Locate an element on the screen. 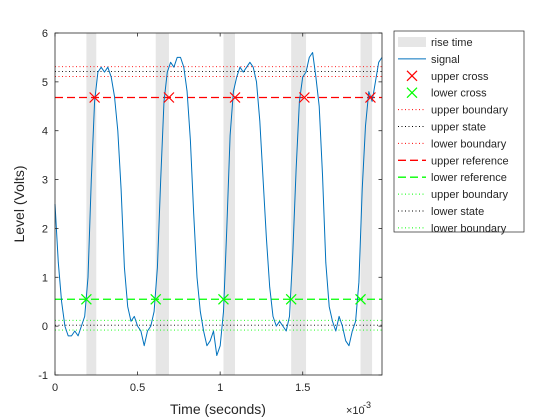 The width and height of the screenshot is (560, 420). y-axis-label: Level (Volts) is located at coordinates (19, 203).